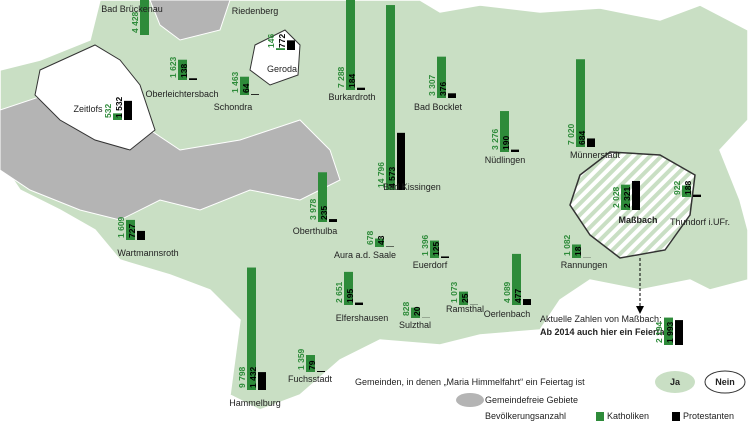  What do you see at coordinates (708, 416) in the screenshot?
I see `legend-text: Protestanten` at bounding box center [708, 416].